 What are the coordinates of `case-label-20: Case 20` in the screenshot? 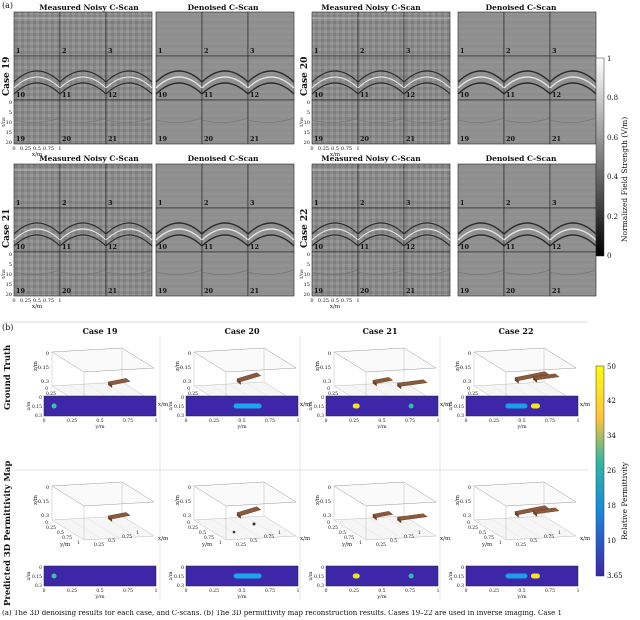 It's located at (305, 76).